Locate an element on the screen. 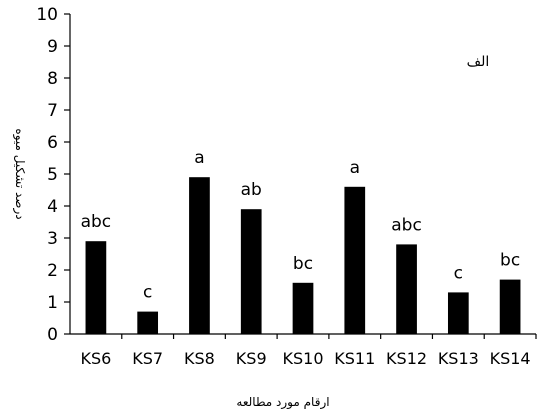  y-tick-label: 10 is located at coordinates (47, 15).